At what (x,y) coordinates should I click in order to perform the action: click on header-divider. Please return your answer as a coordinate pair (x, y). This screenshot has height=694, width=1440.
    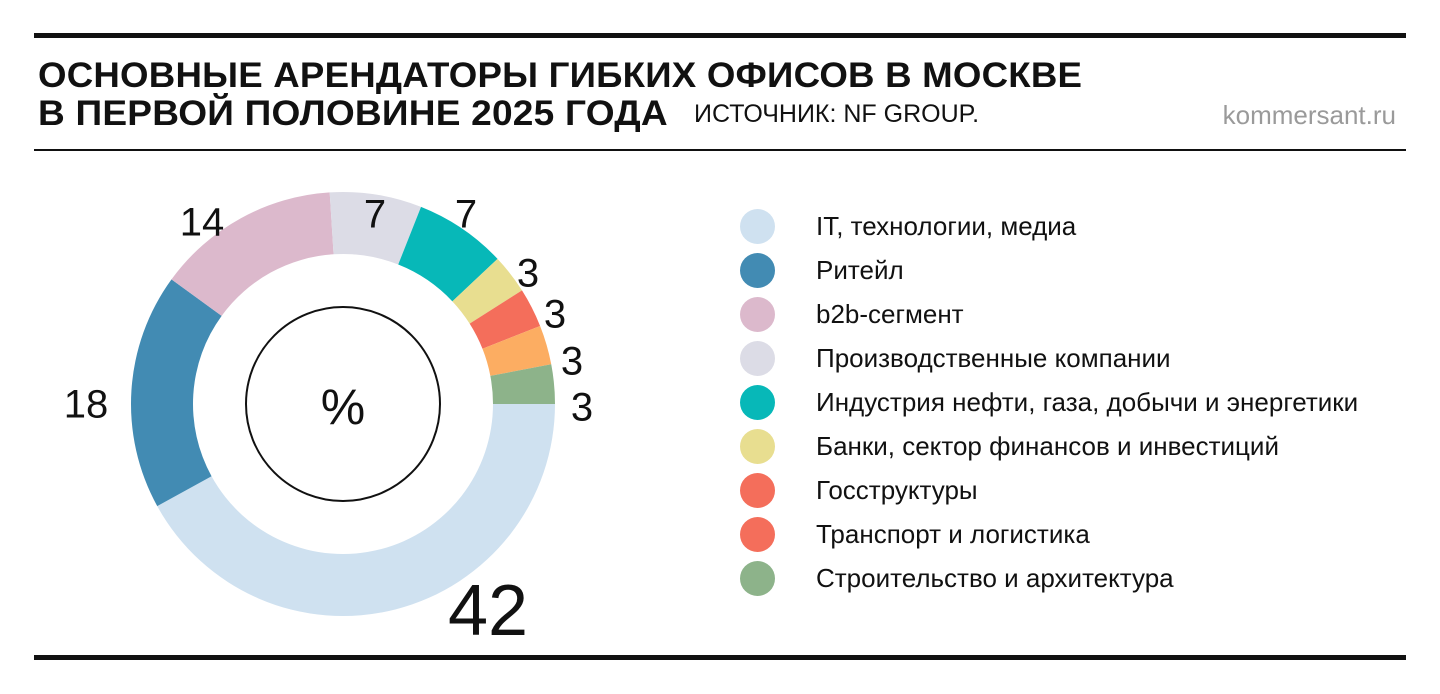
    Looking at the image, I should click on (720, 150).